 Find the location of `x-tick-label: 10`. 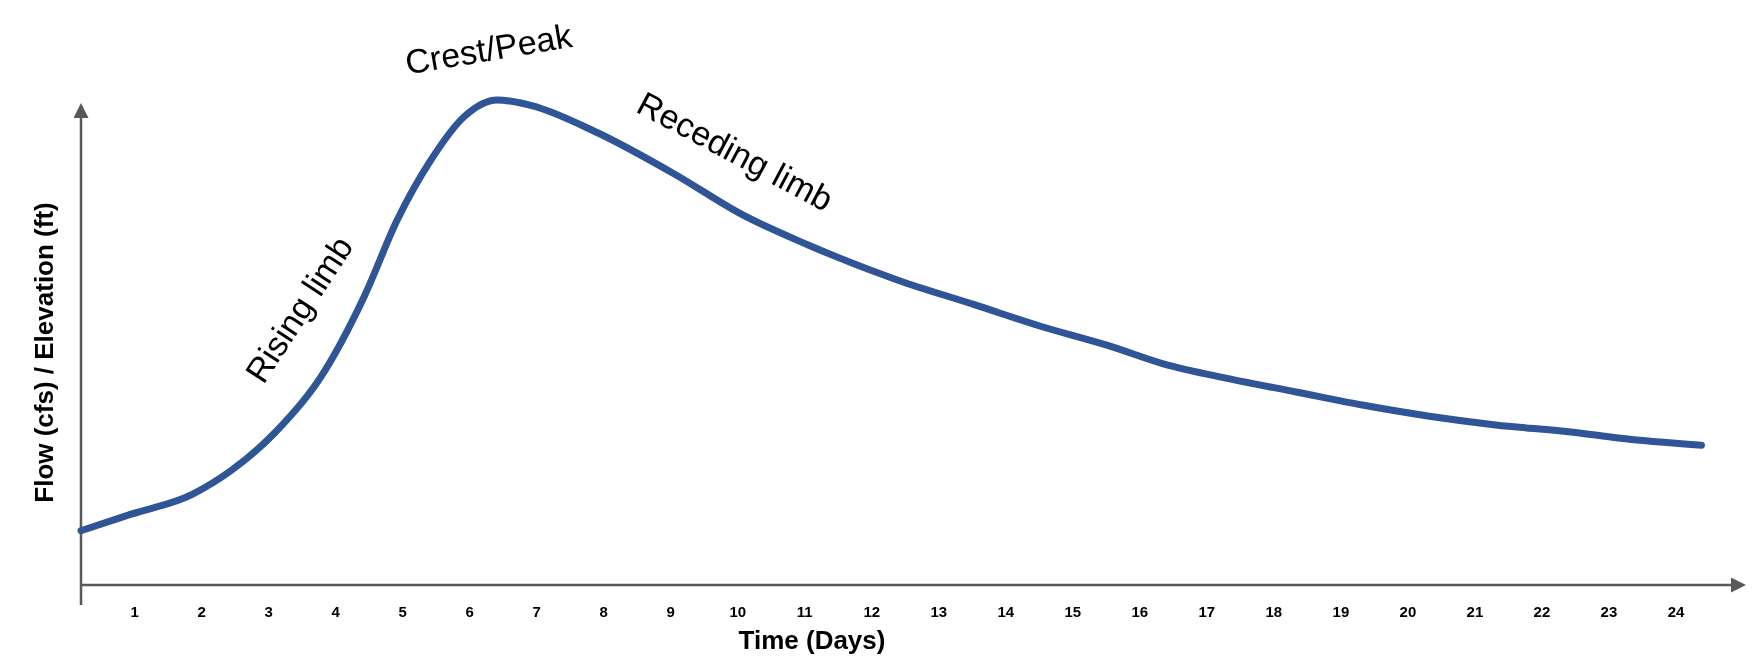

x-tick-label: 10 is located at coordinates (738, 611).